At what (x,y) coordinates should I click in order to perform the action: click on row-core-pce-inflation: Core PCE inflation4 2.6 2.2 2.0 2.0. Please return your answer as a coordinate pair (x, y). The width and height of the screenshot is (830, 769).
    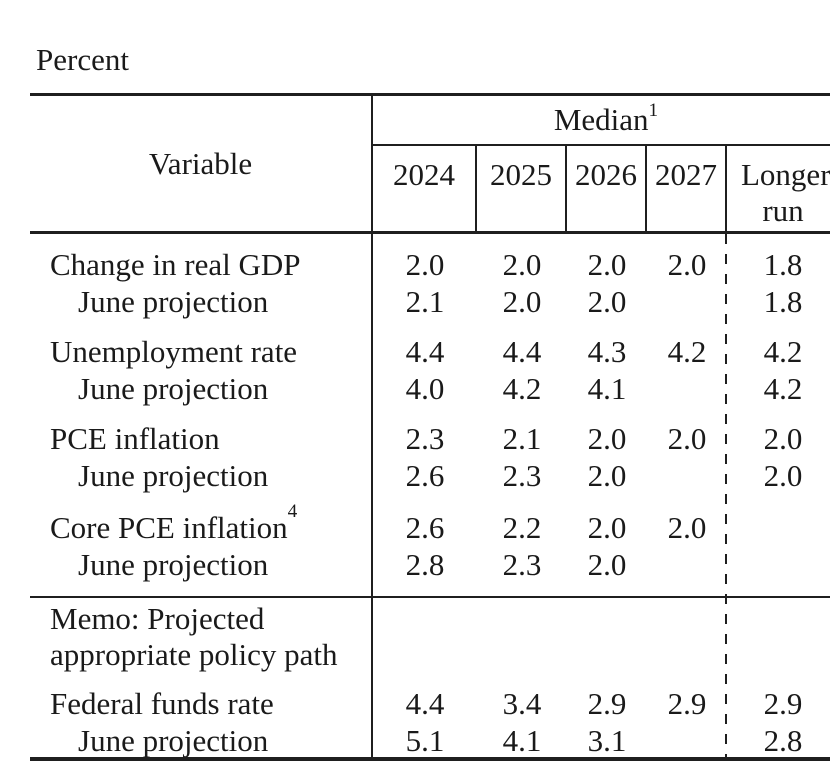
    Looking at the image, I should click on (430, 524).